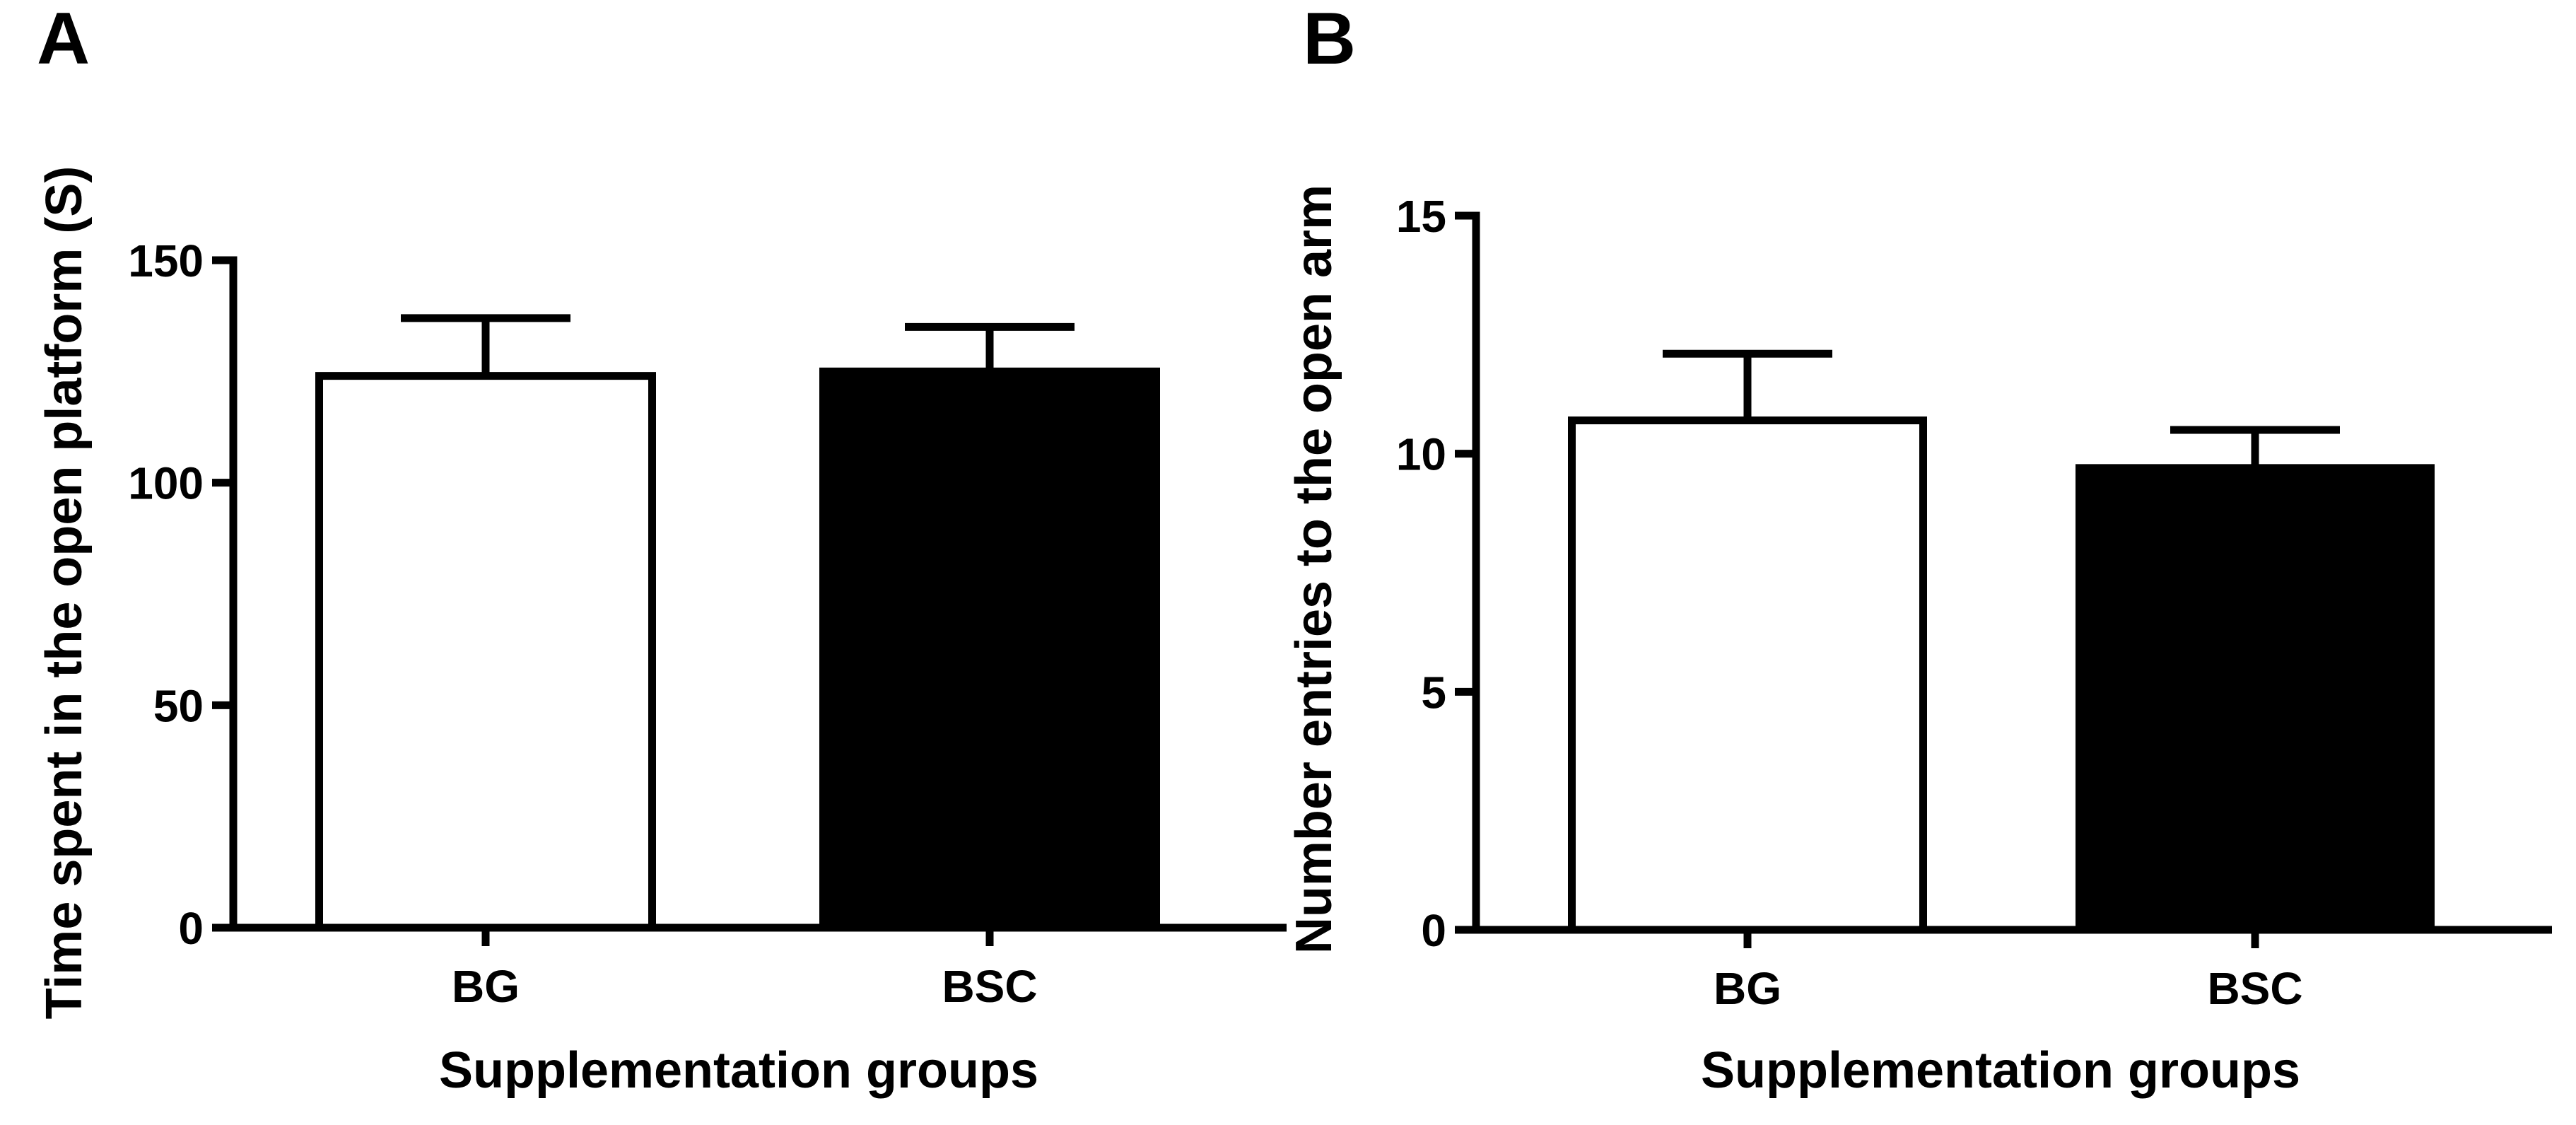  Describe the element at coordinates (1314, 569) in the screenshot. I see `panel-b-ylabel: Number entries to the open arm` at that location.